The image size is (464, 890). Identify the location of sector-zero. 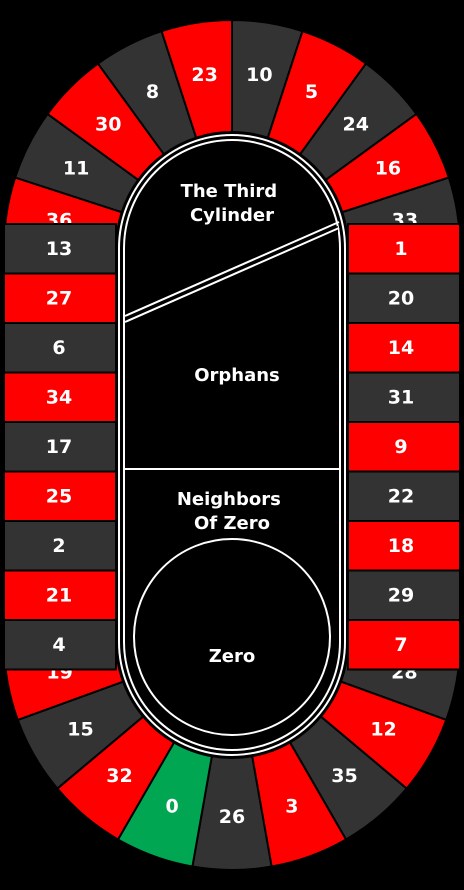
(232, 637).